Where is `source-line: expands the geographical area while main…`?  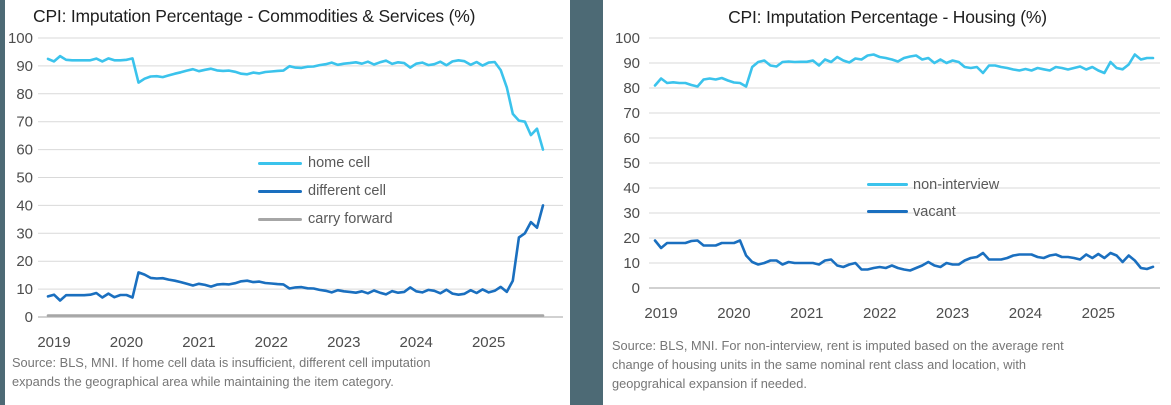 source-line: expands the geographical area while main… is located at coordinates (203, 381).